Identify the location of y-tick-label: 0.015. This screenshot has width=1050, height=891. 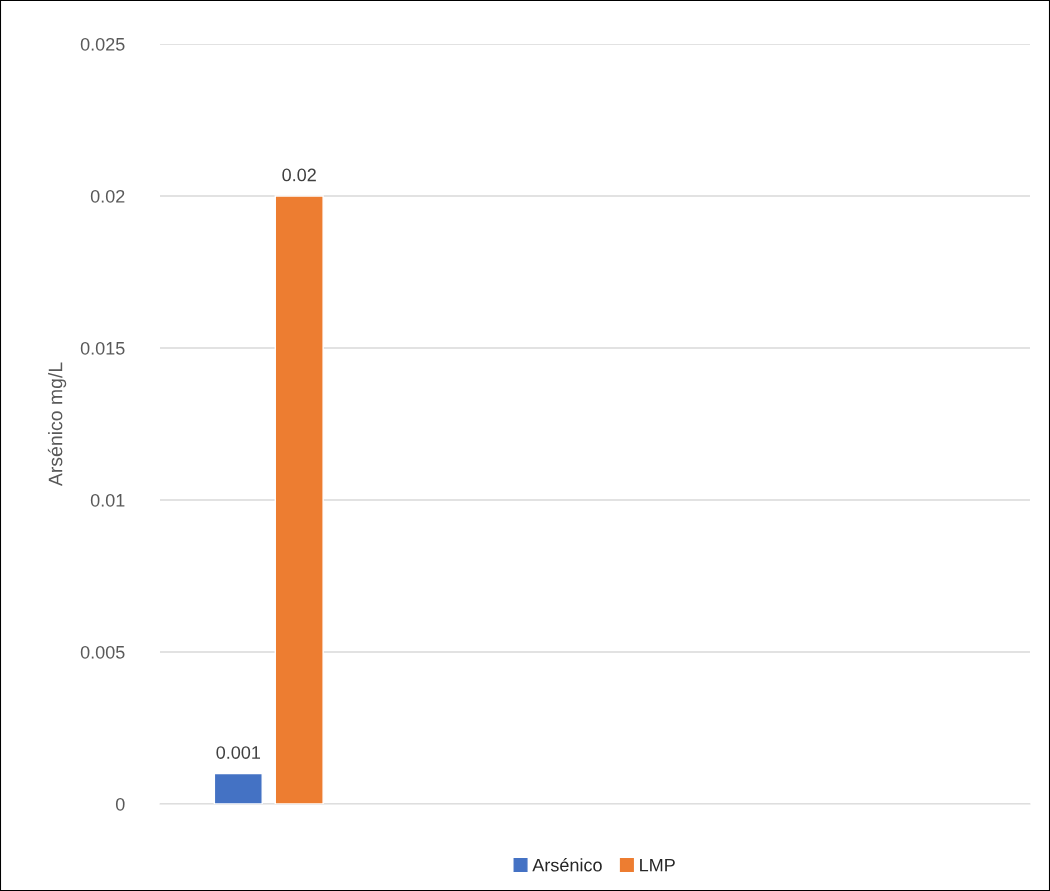
(102, 348).